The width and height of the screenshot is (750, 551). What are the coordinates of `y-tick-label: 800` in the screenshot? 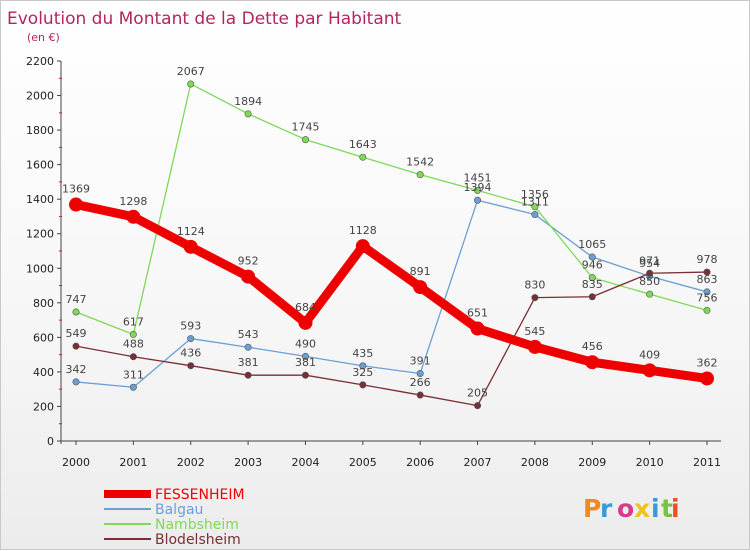 It's located at (43, 303).